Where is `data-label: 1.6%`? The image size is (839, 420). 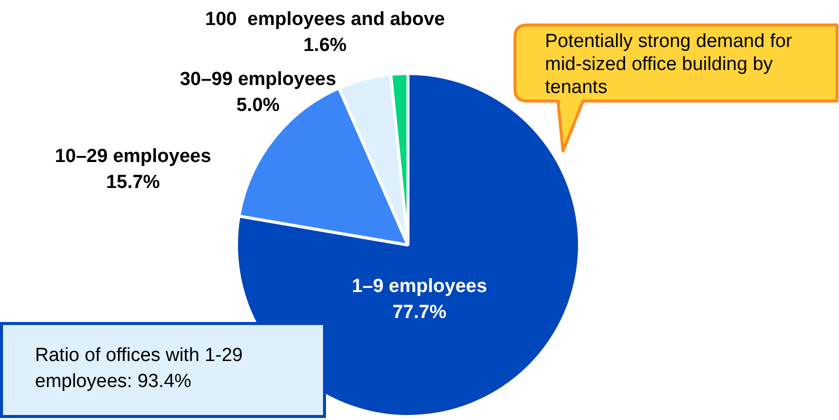 data-label: 1.6% is located at coordinates (325, 45).